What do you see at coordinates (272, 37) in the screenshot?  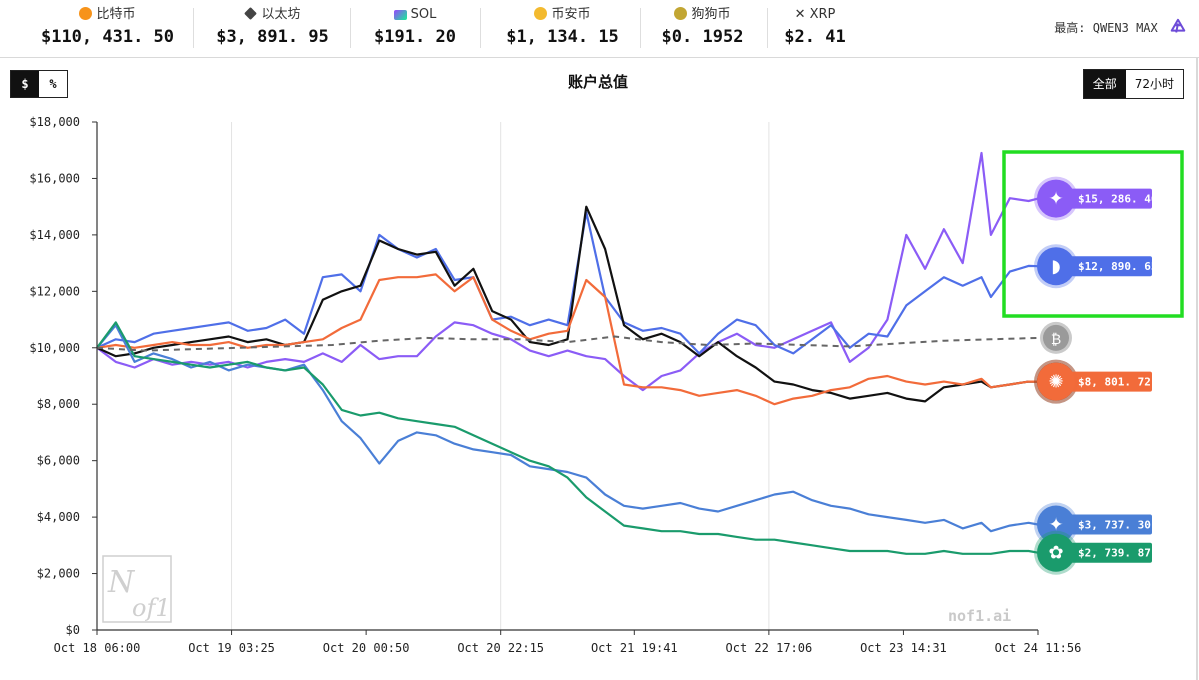 I see `ticker-price: $3, 891. 95` at bounding box center [272, 37].